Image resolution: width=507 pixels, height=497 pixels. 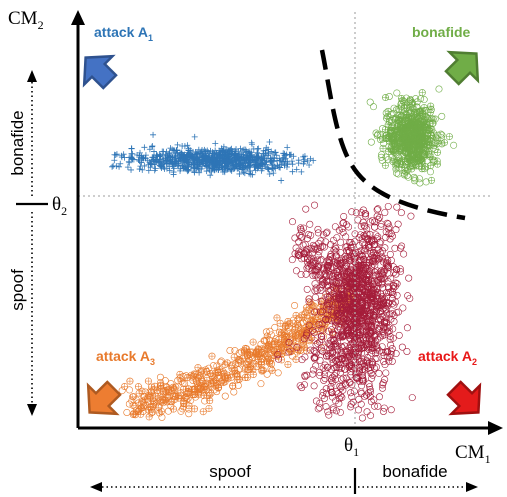 I want to click on theta1-label: θ1, so click(x=351, y=447).